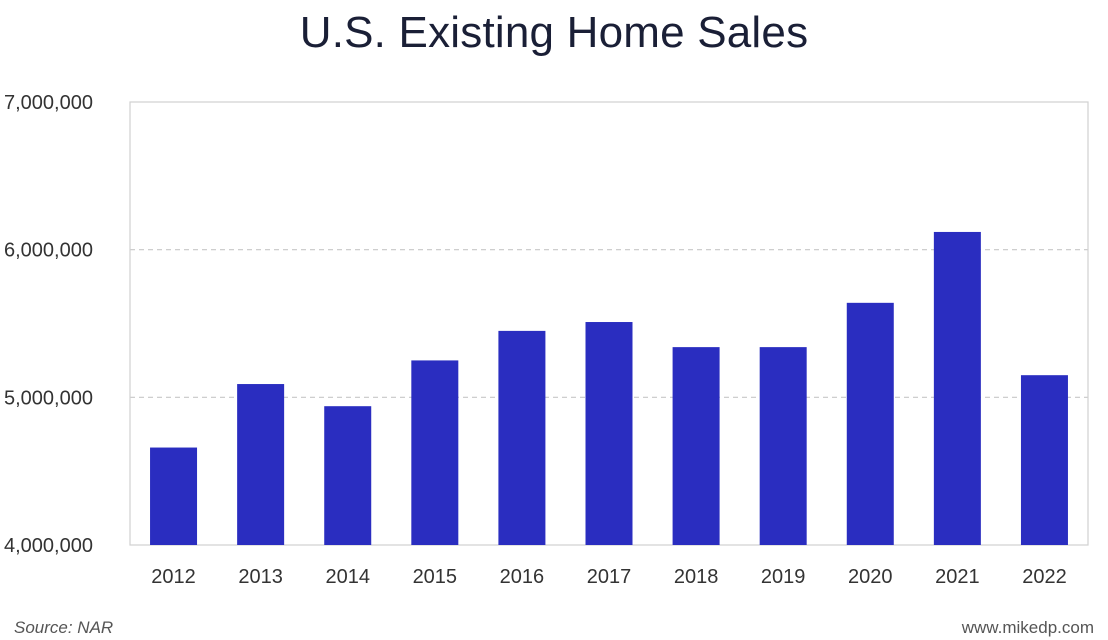 Image resolution: width=1108 pixels, height=640 pixels. What do you see at coordinates (48, 251) in the screenshot?
I see `y-tick-label: 6,000,000` at bounding box center [48, 251].